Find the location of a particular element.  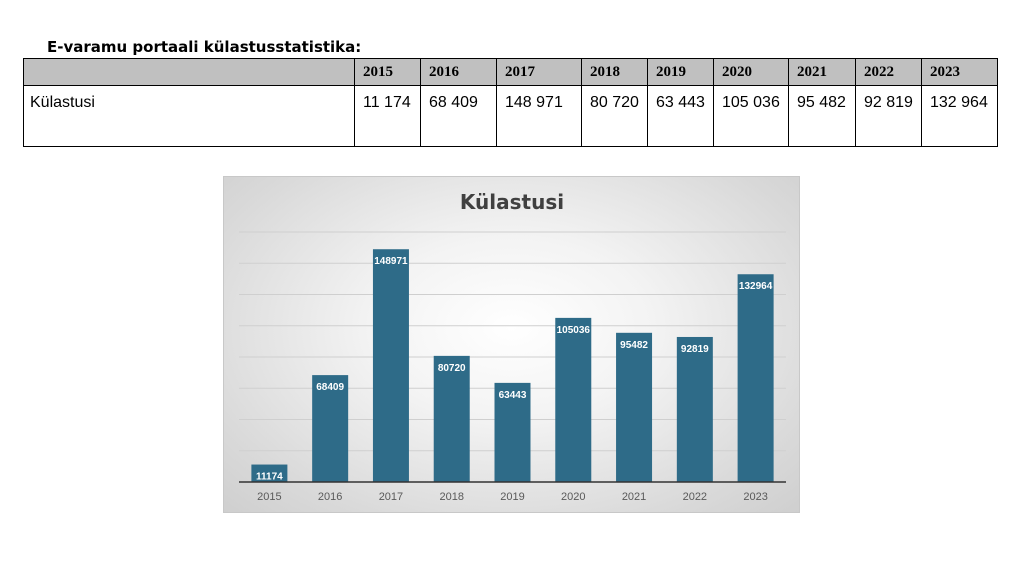

header-cell-year: 2016 is located at coordinates (458, 72).